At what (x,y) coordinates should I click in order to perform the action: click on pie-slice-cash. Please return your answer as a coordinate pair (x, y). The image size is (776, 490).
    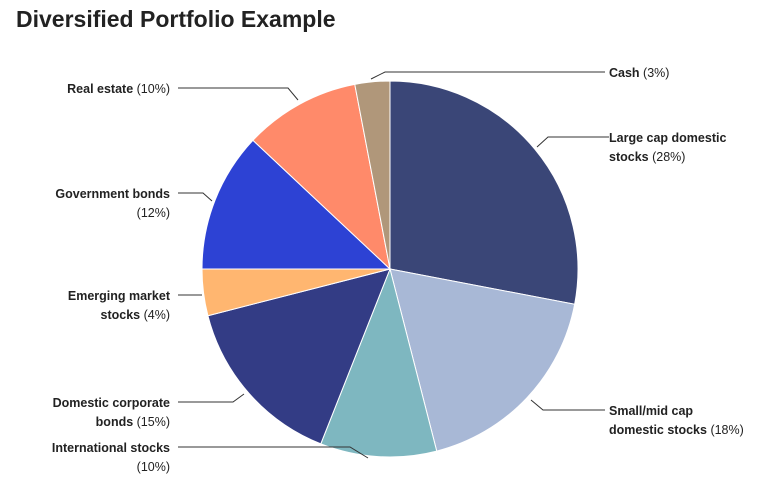
    Looking at the image, I should click on (372, 175).